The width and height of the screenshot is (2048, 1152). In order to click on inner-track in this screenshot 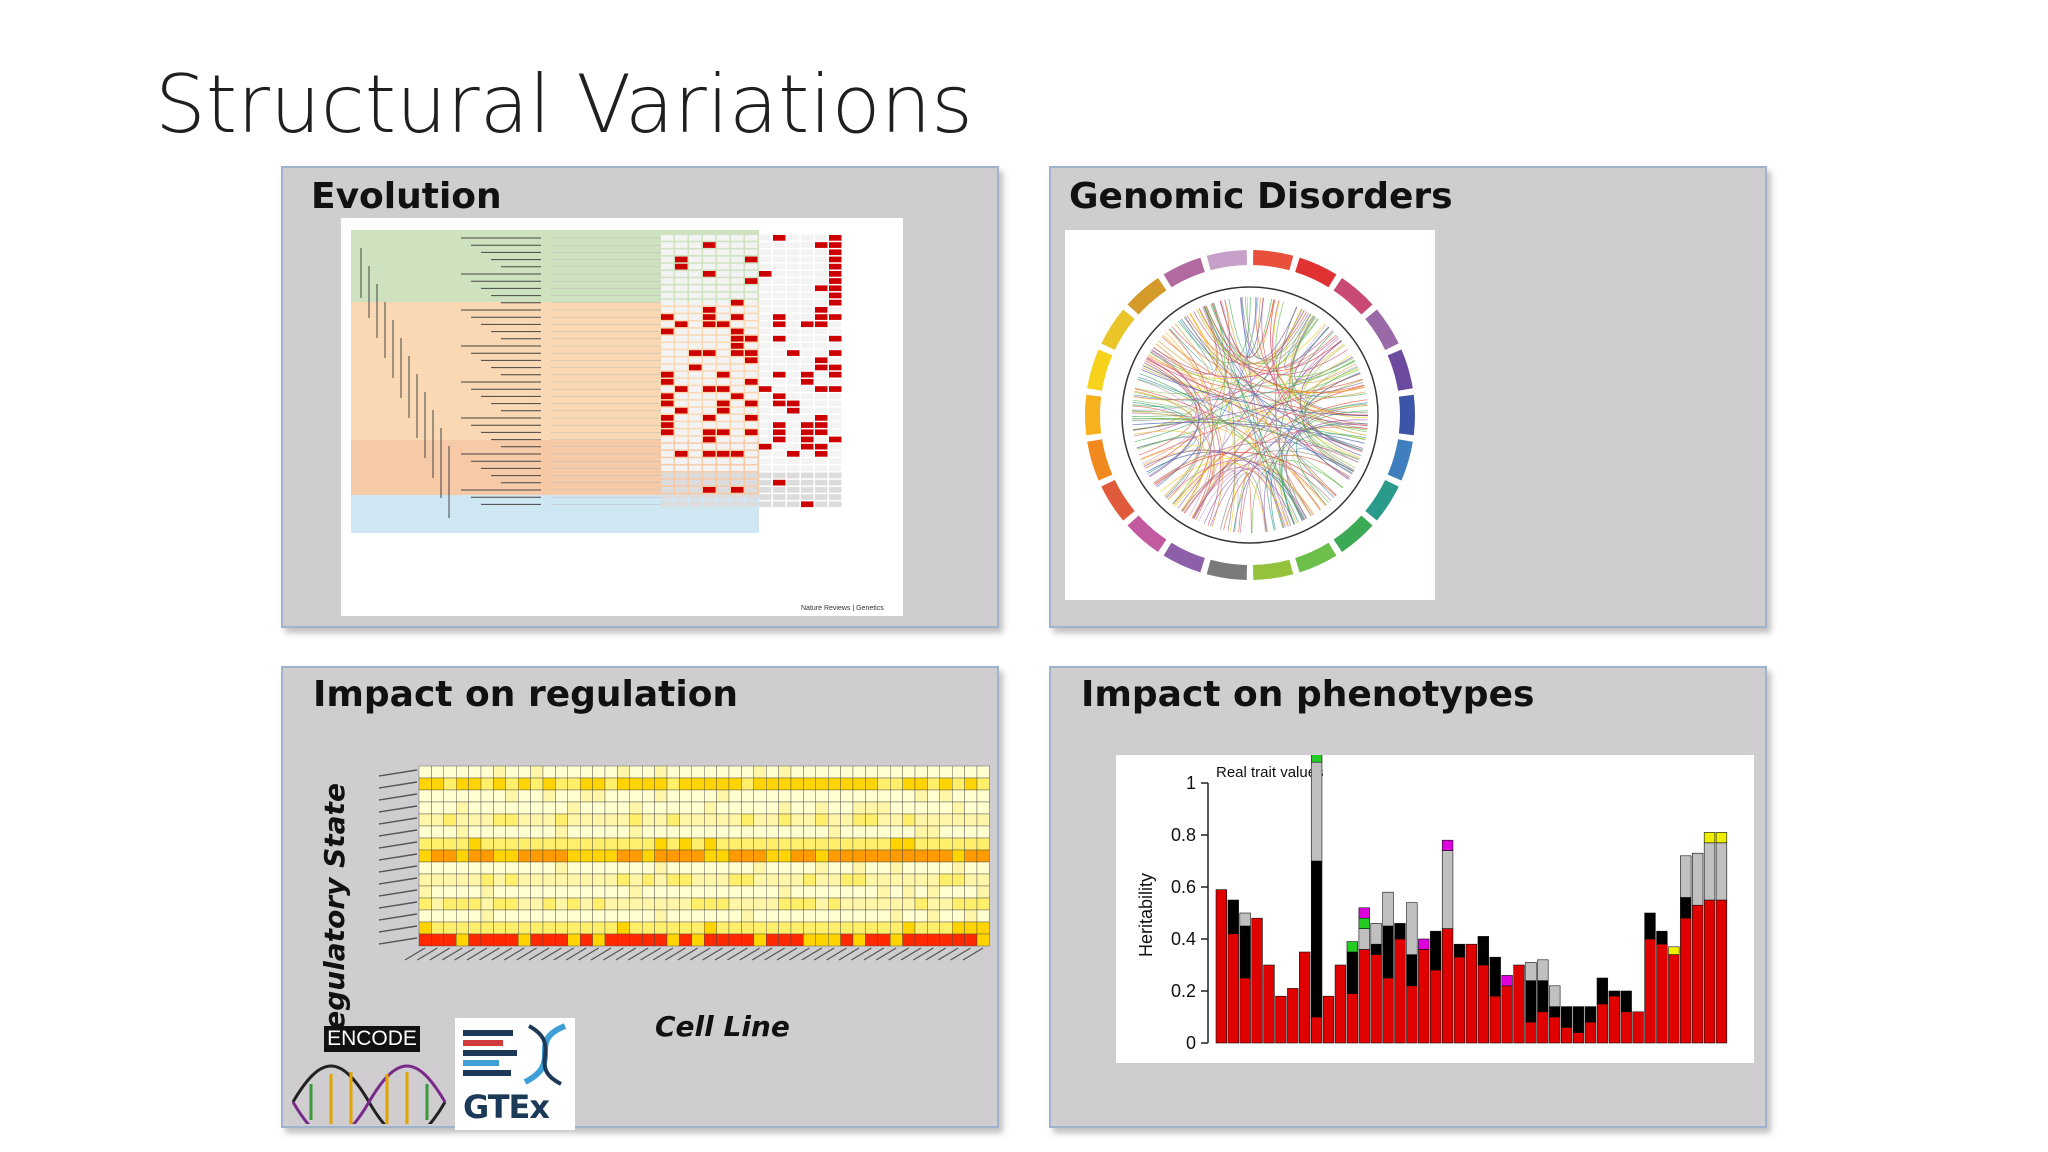, I will do `click(1250, 415)`.